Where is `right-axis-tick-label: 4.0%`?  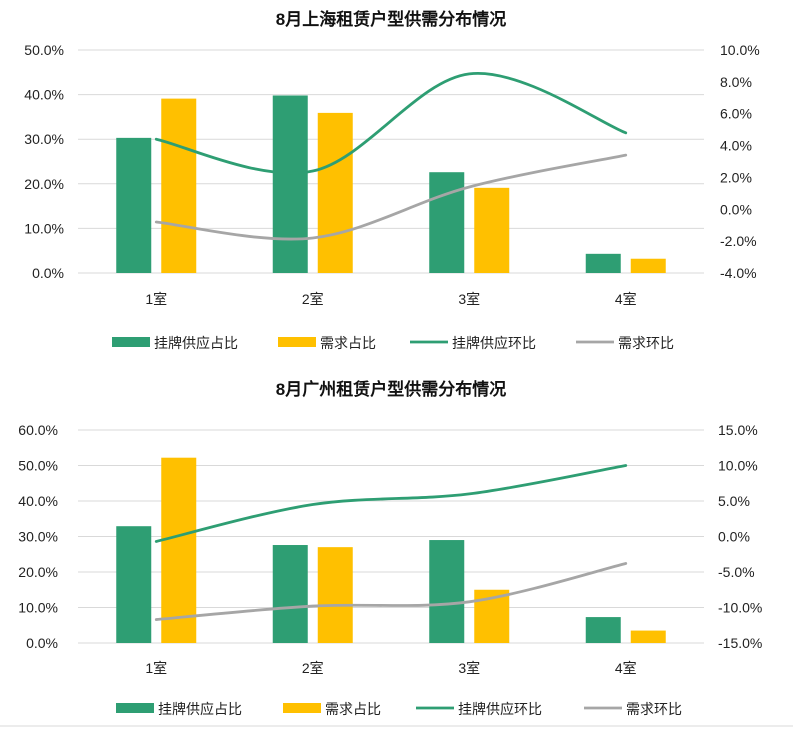 right-axis-tick-label: 4.0% is located at coordinates (736, 146).